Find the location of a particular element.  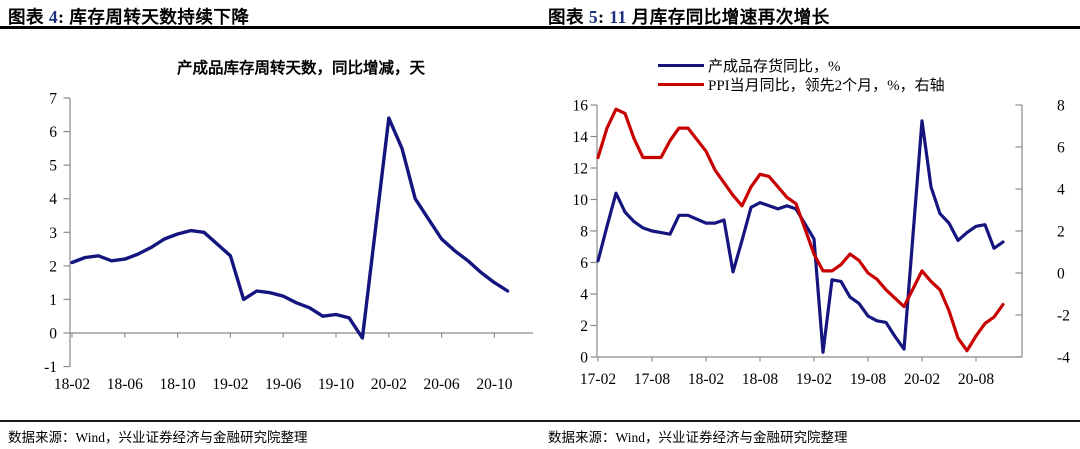

navy-line-swatch is located at coordinates (681, 65).